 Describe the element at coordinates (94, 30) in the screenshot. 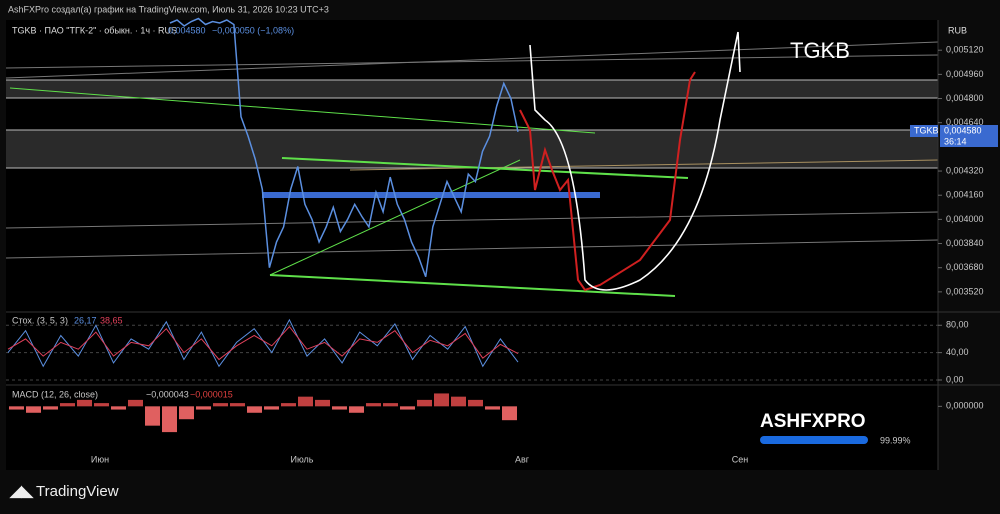

I see `symbol: TGKB · ПАО "ТГК-2" · обыкн. · 1ч · RUS` at that location.